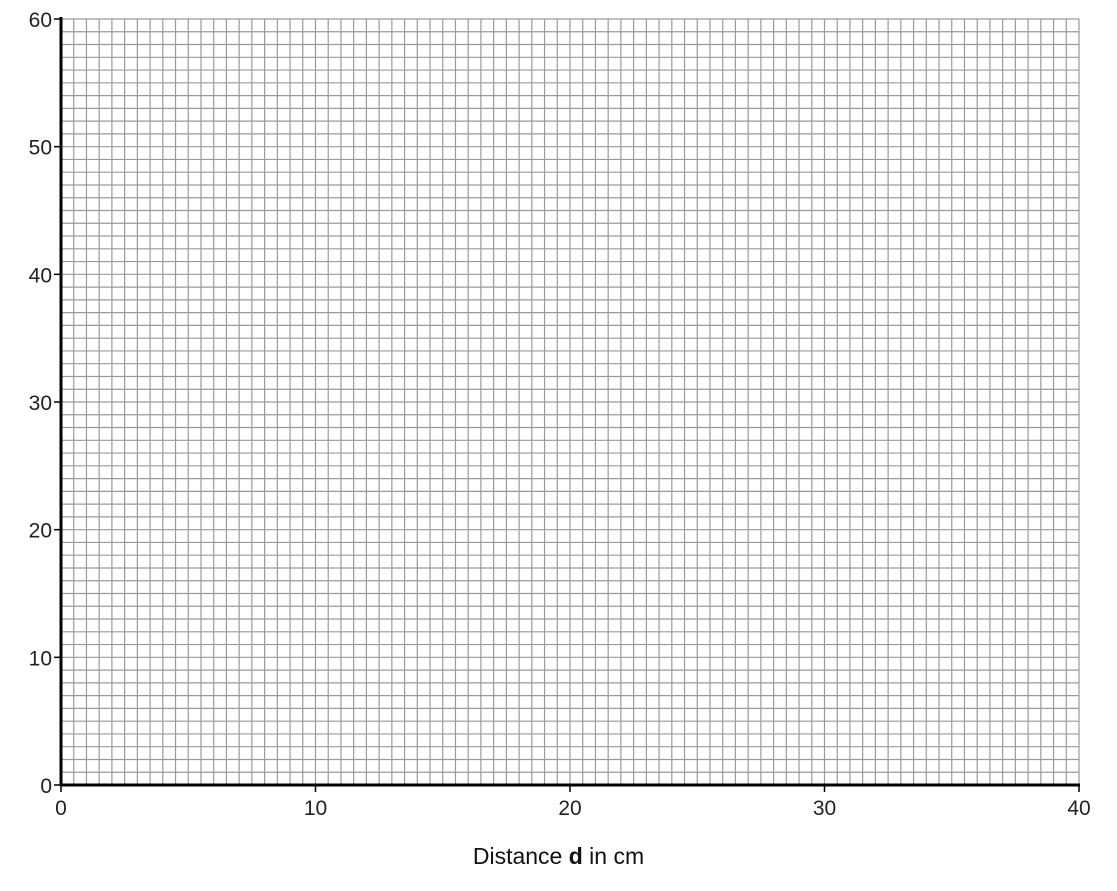 Image resolution: width=1117 pixels, height=891 pixels. What do you see at coordinates (569, 808) in the screenshot?
I see `x-tick-label: 20` at bounding box center [569, 808].